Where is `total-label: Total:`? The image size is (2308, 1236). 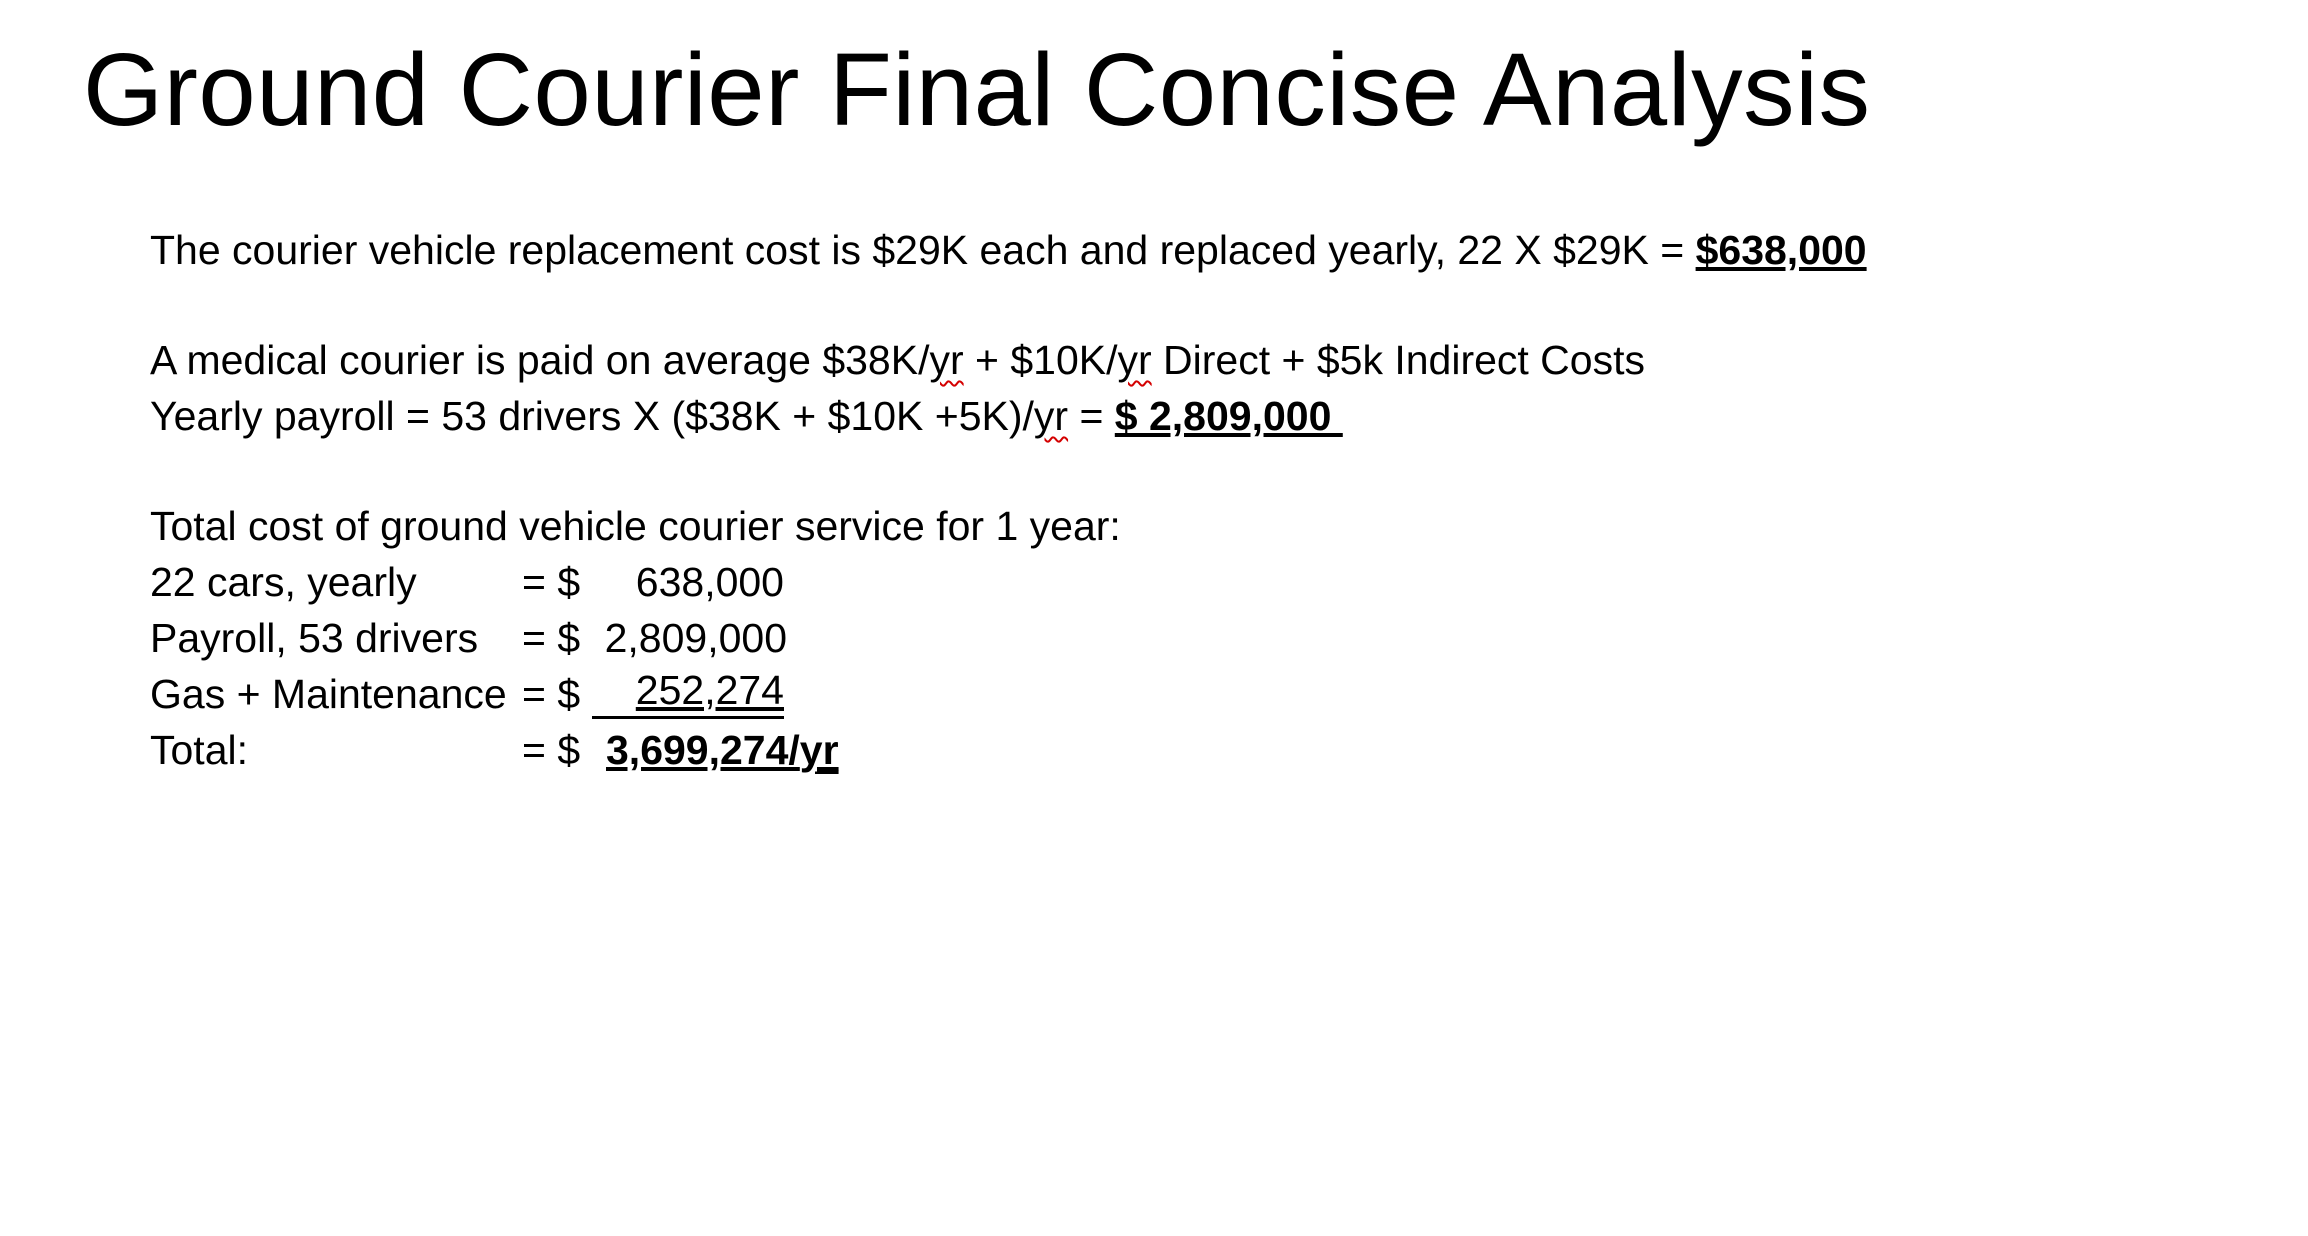 total-label: Total: is located at coordinates (199, 750).